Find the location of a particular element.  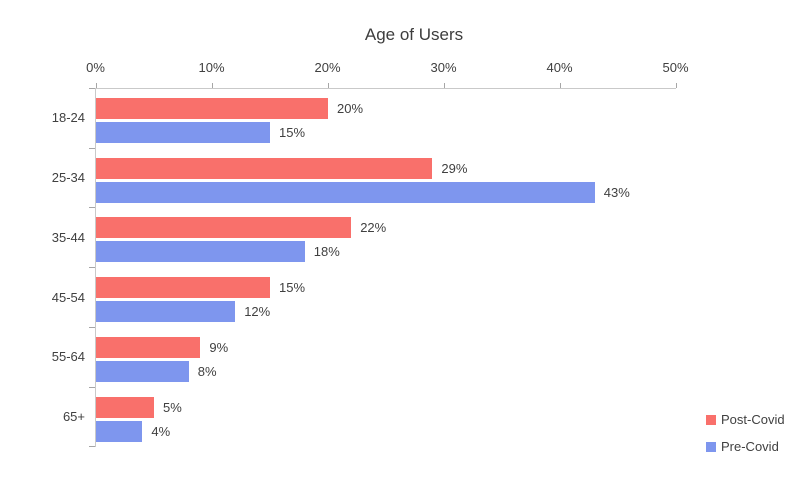

value-axis-line is located at coordinates (385, 88).